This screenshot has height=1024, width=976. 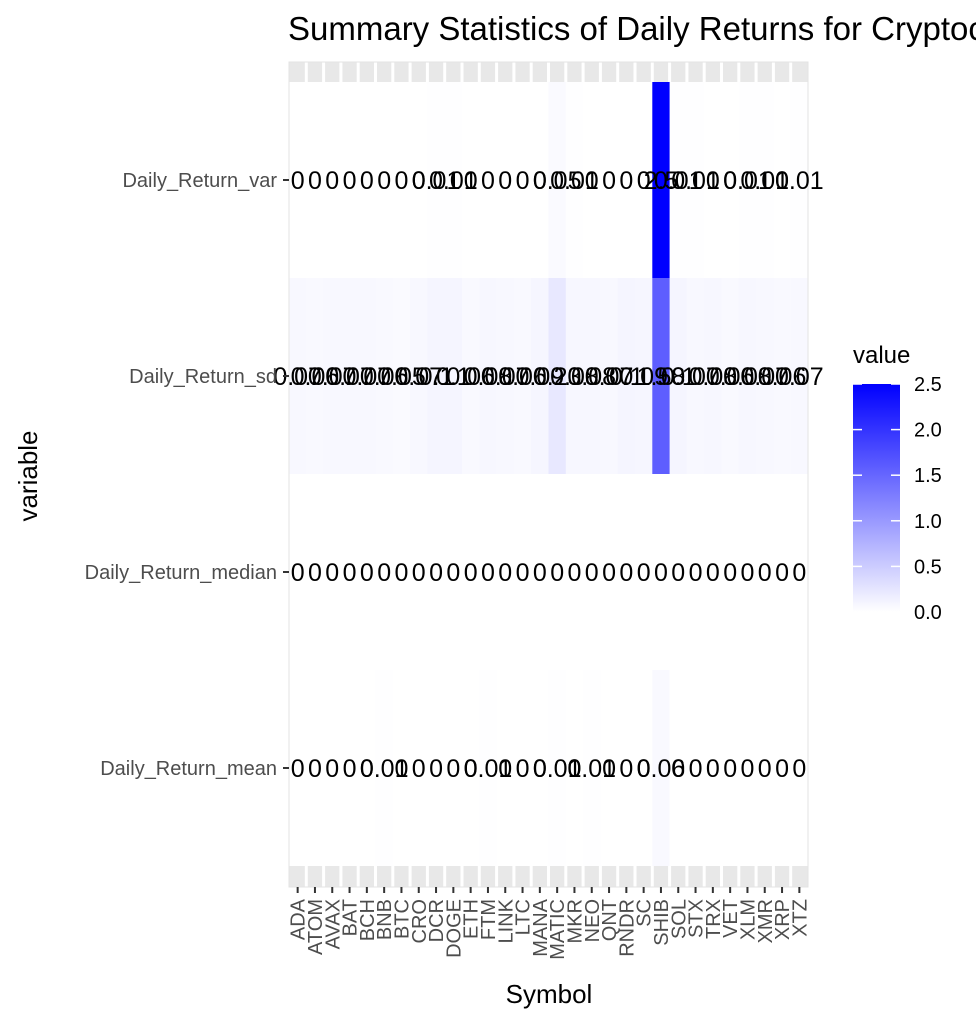 I want to click on x-tick-label: LINK, so click(x=506, y=920).